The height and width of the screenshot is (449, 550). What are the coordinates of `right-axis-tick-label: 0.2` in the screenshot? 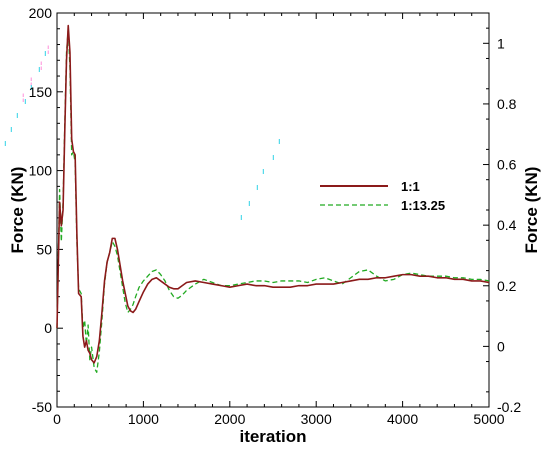 It's located at (507, 286).